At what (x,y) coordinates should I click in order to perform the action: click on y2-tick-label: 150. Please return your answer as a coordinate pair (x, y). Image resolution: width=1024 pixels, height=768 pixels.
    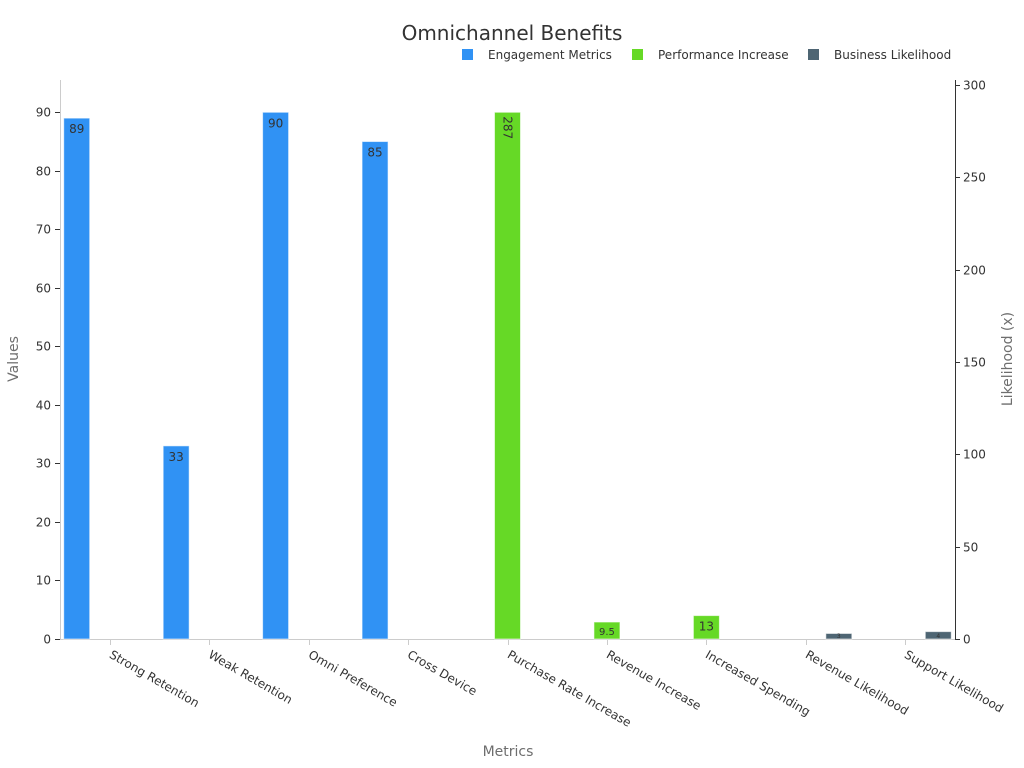
    Looking at the image, I should click on (974, 363).